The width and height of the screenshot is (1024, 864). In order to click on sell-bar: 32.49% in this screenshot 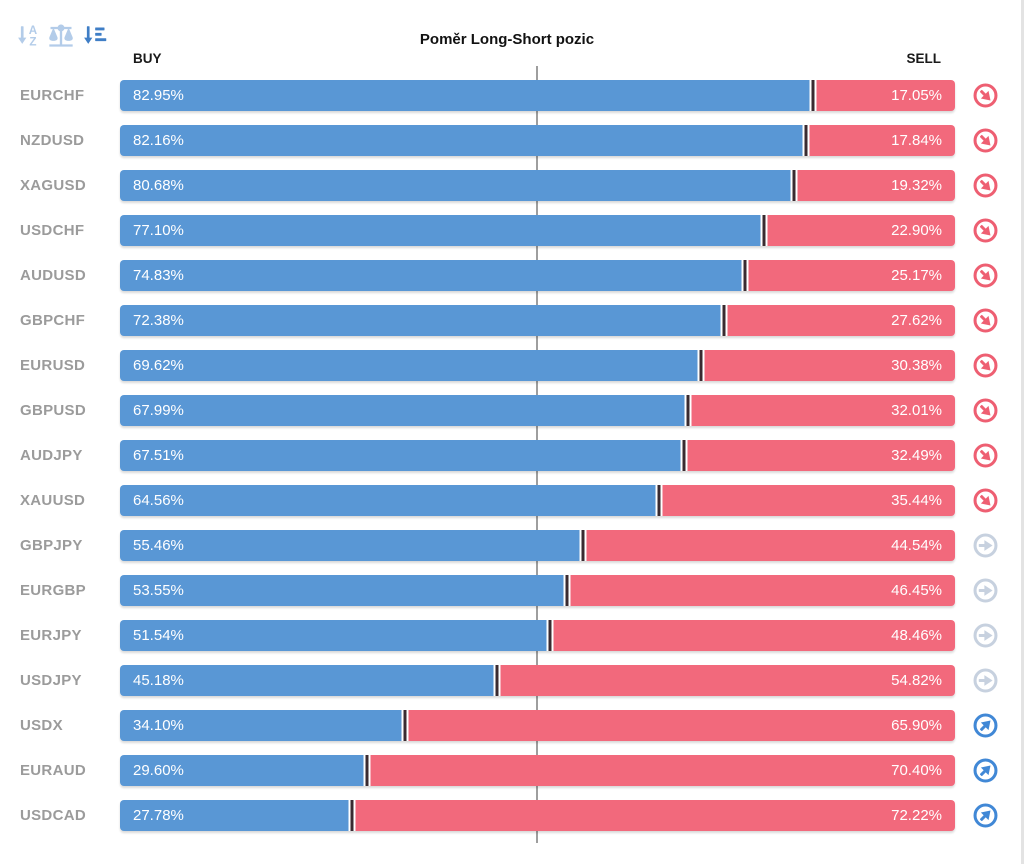, I will do `click(819, 455)`.